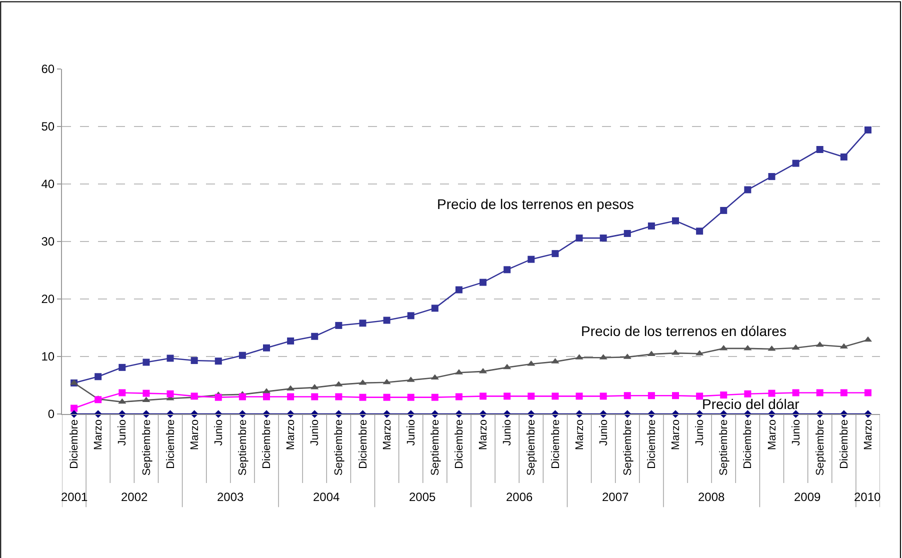 The width and height of the screenshot is (902, 558). What do you see at coordinates (535, 204) in the screenshot?
I see `series-label: Precio de los terrenos en pesos` at bounding box center [535, 204].